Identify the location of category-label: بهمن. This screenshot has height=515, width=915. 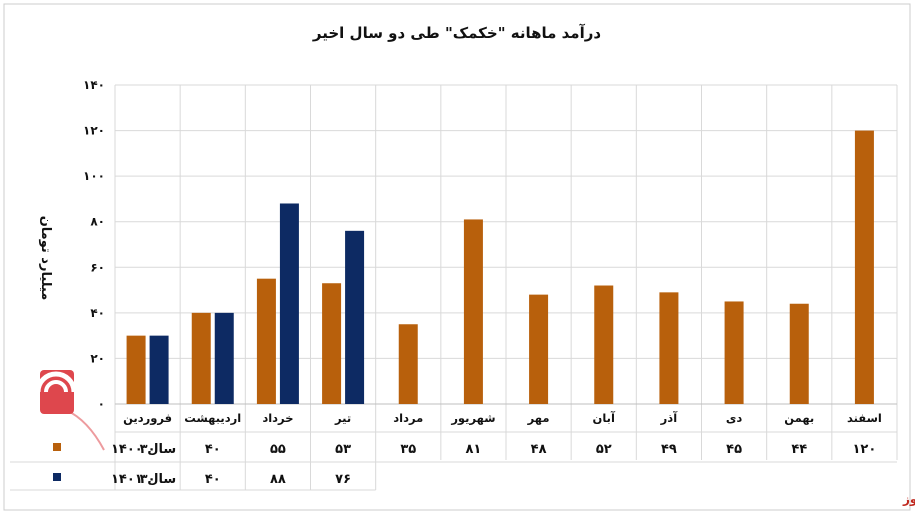
(799, 418).